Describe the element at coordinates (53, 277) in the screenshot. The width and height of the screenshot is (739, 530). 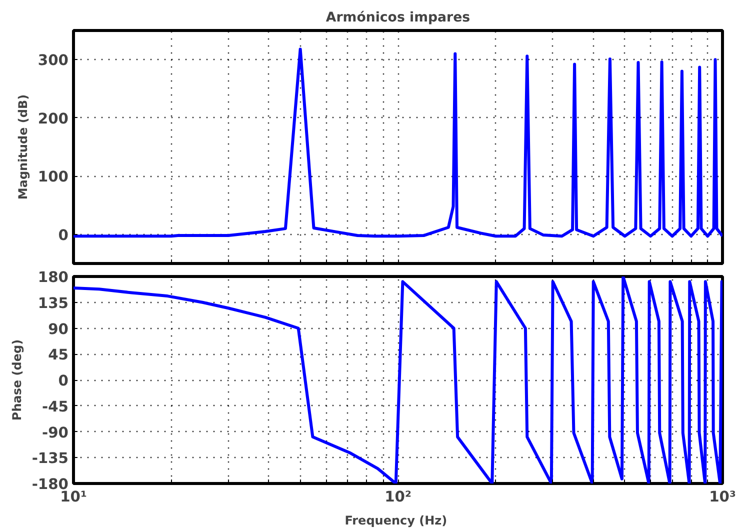
I see `y-tick-label: 180` at that location.